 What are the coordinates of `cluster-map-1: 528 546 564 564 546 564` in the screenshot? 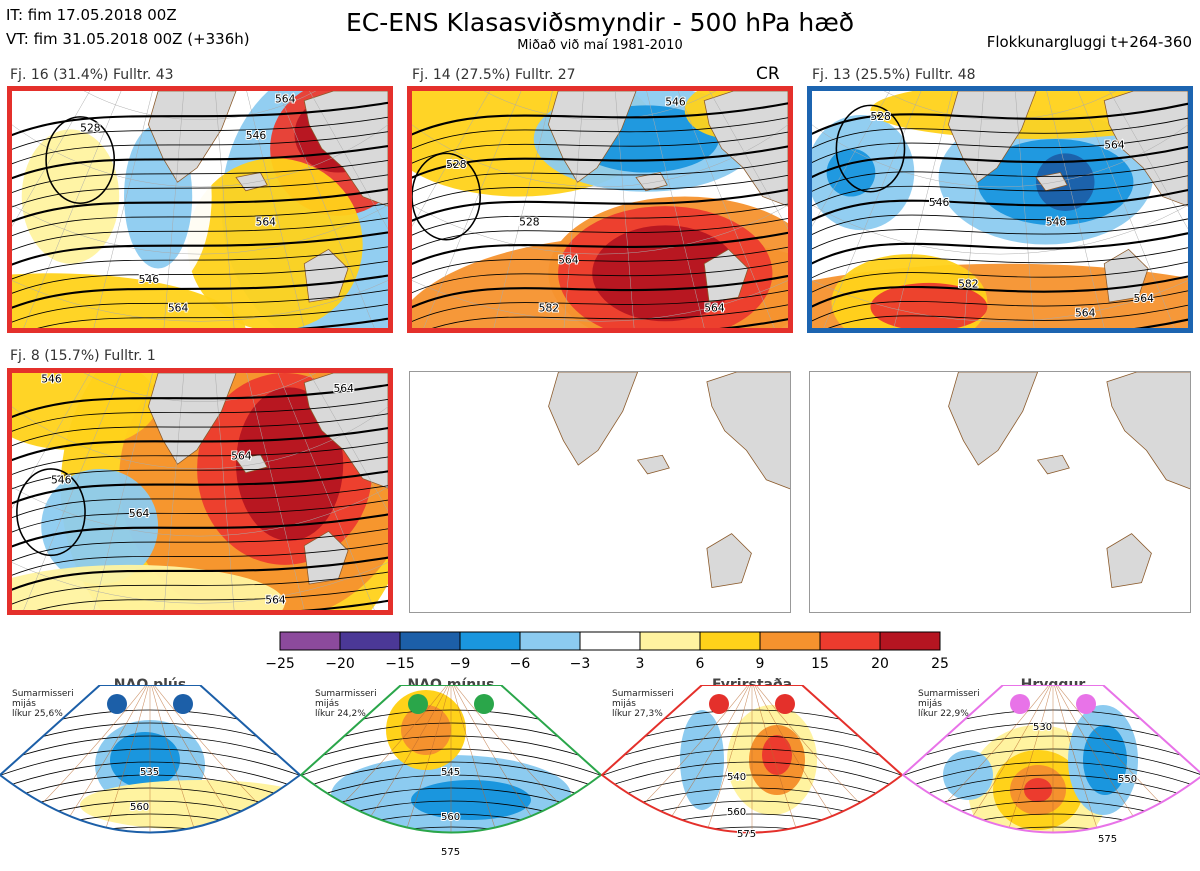 It's located at (200, 209).